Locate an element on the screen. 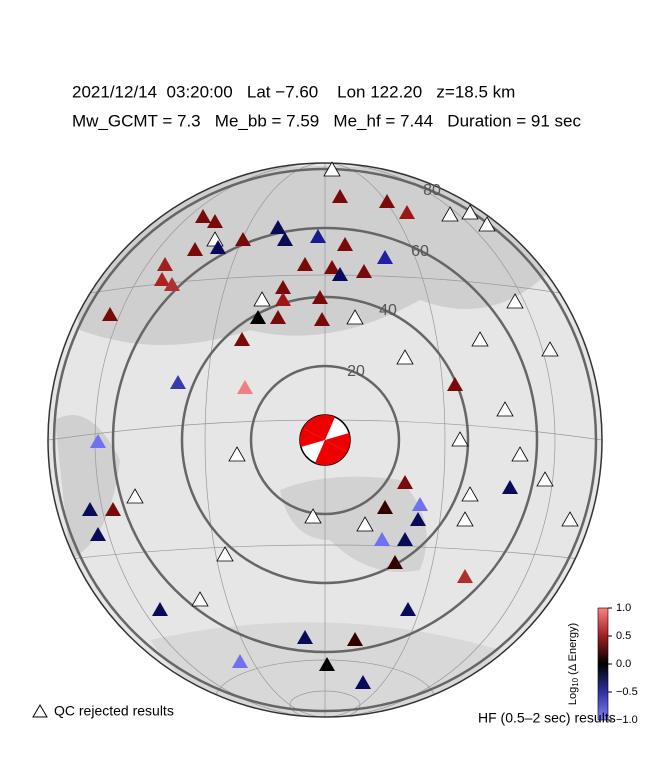 This screenshot has height=776, width=661. land-africa is located at coordinates (87, 487).